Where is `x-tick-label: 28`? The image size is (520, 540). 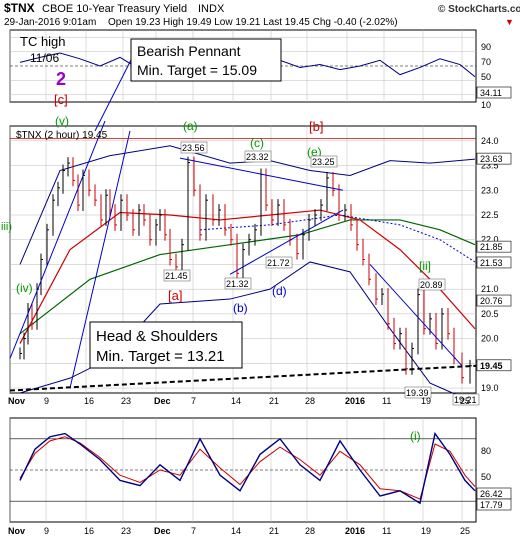 x-tick-label: 28 is located at coordinates (310, 531).